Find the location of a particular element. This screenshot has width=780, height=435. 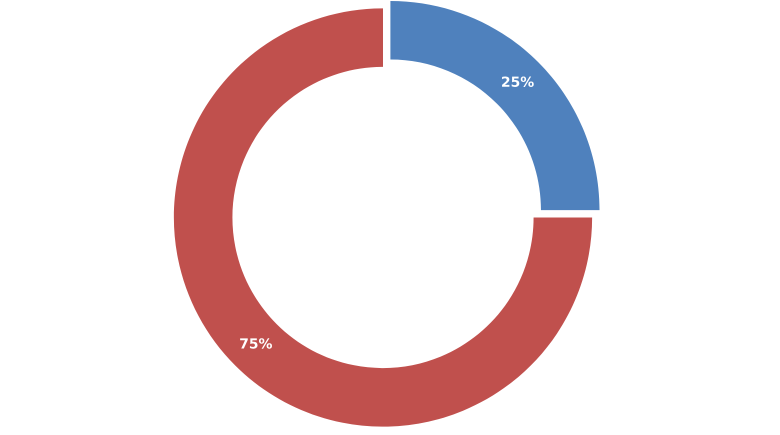

data-label: 75% is located at coordinates (256, 343).